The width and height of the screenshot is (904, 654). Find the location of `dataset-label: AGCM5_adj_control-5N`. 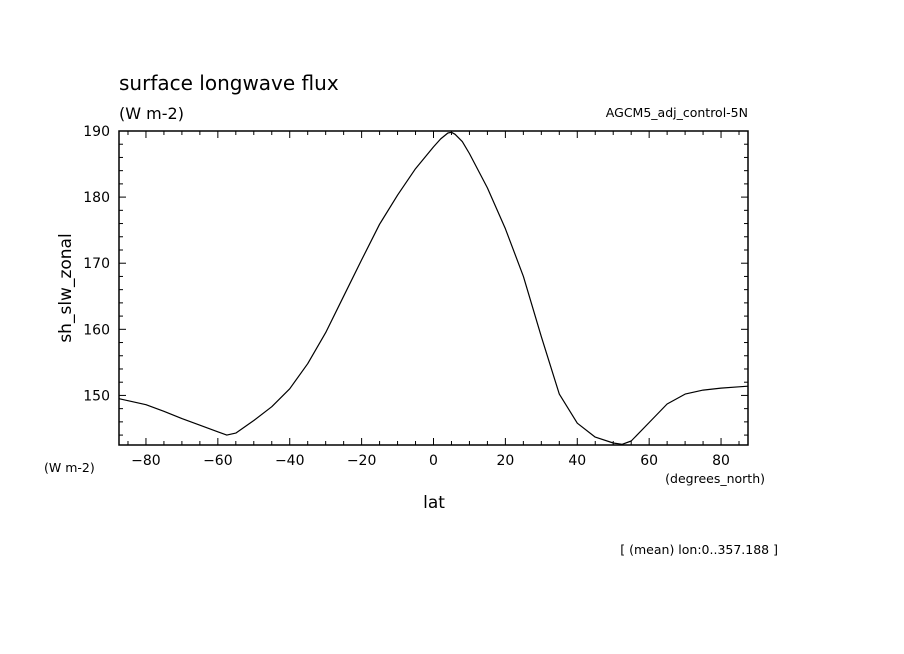

dataset-label: AGCM5_adj_control-5N is located at coordinates (677, 112).